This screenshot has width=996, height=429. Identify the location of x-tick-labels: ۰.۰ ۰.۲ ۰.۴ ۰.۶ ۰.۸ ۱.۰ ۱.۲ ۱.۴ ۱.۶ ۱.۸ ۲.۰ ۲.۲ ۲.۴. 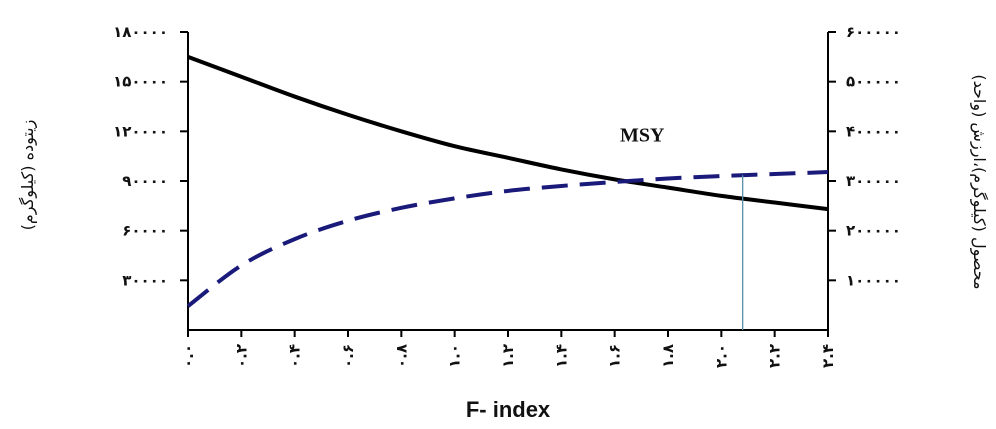
(508, 356).